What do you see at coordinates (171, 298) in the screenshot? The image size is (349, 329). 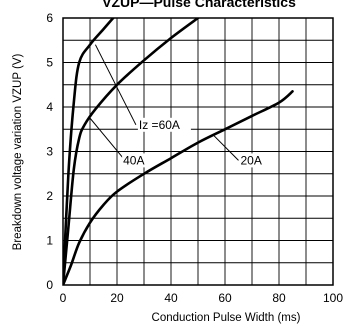 I see `x-tick-label: 40` at bounding box center [171, 298].